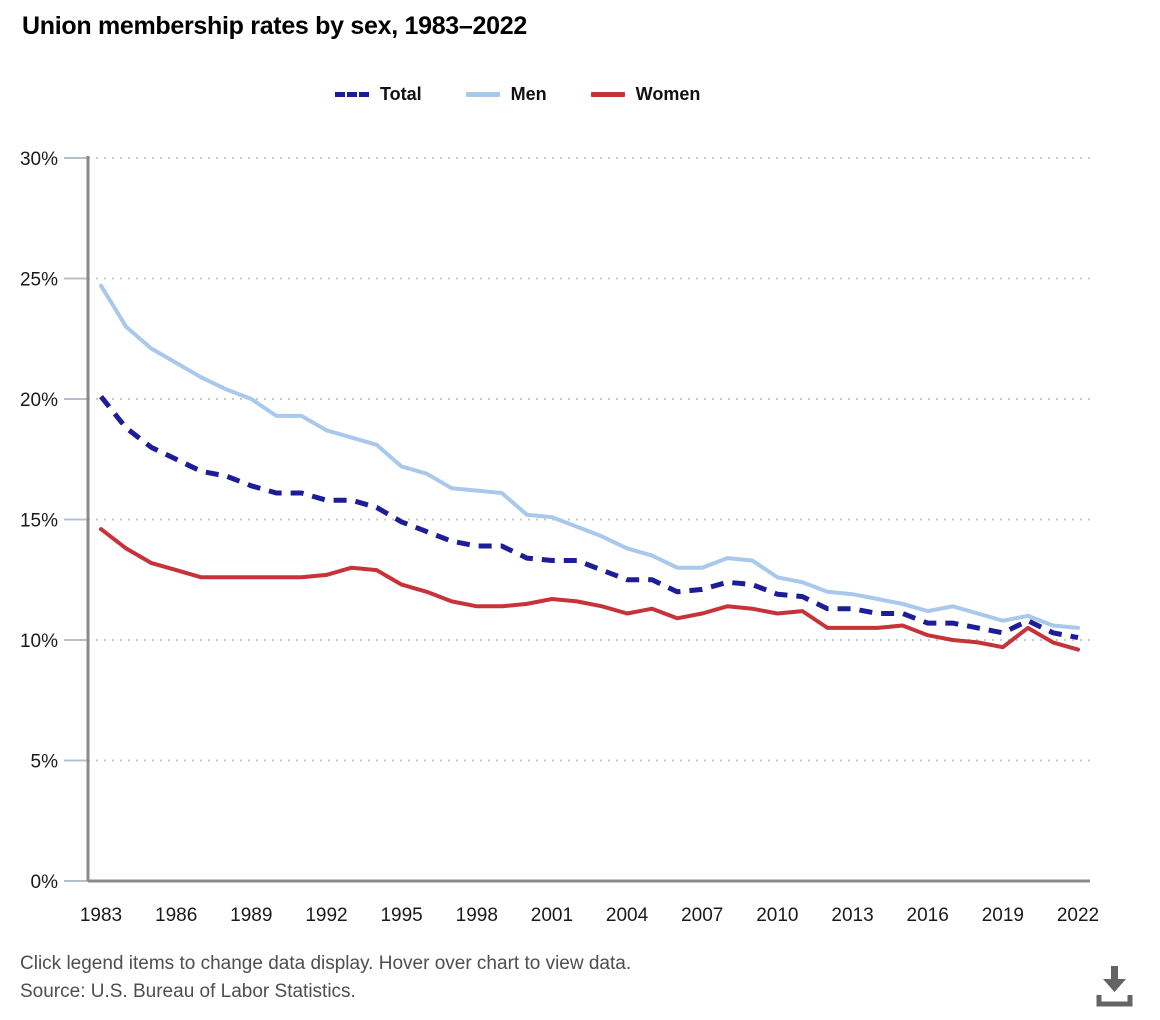  I want to click on x-axis-label-2013: 2013, so click(852, 915).